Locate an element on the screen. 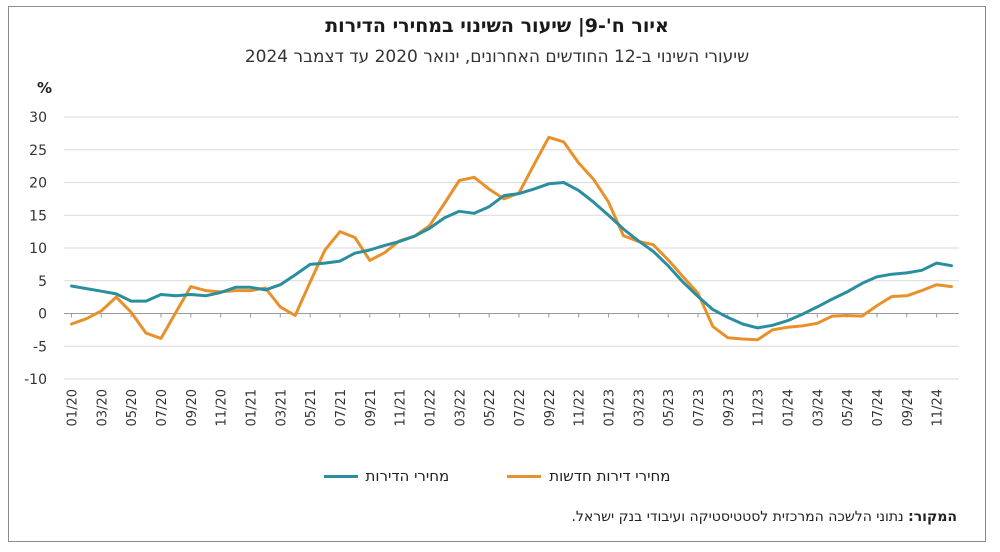 Image resolution: width=1000 pixels, height=552 pixels. x-tick-label: 07/24 is located at coordinates (878, 407).